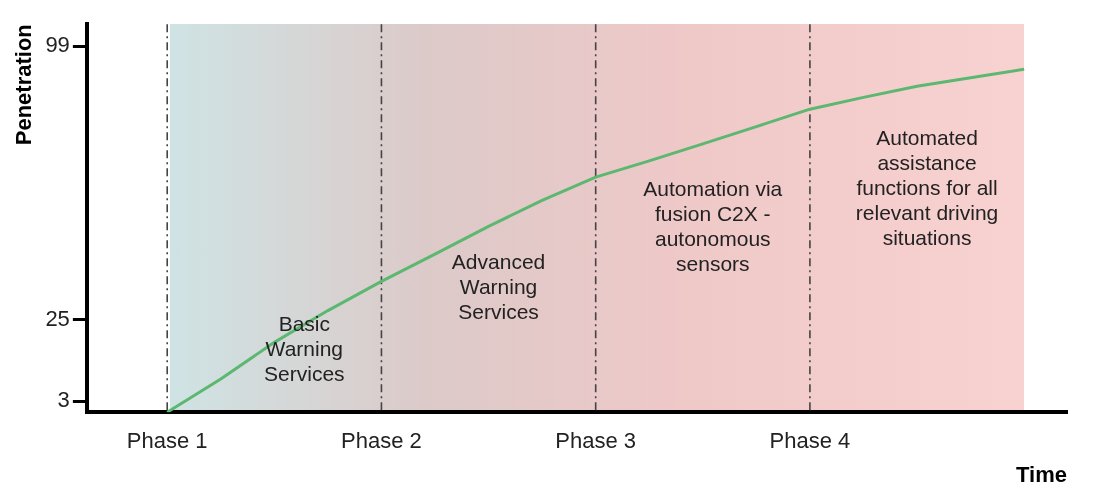  I want to click on x-axis-title: Time, so click(1041, 474).